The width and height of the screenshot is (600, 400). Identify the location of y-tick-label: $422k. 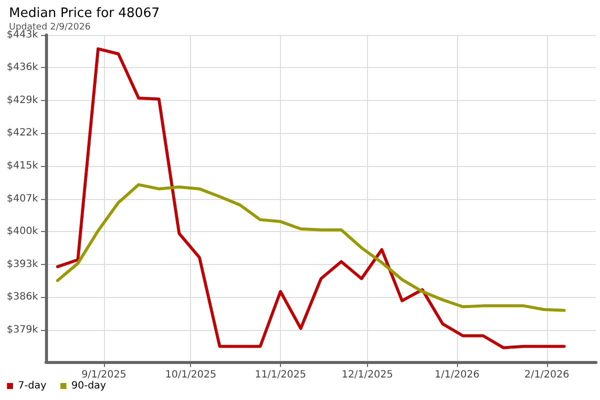
(22, 133).